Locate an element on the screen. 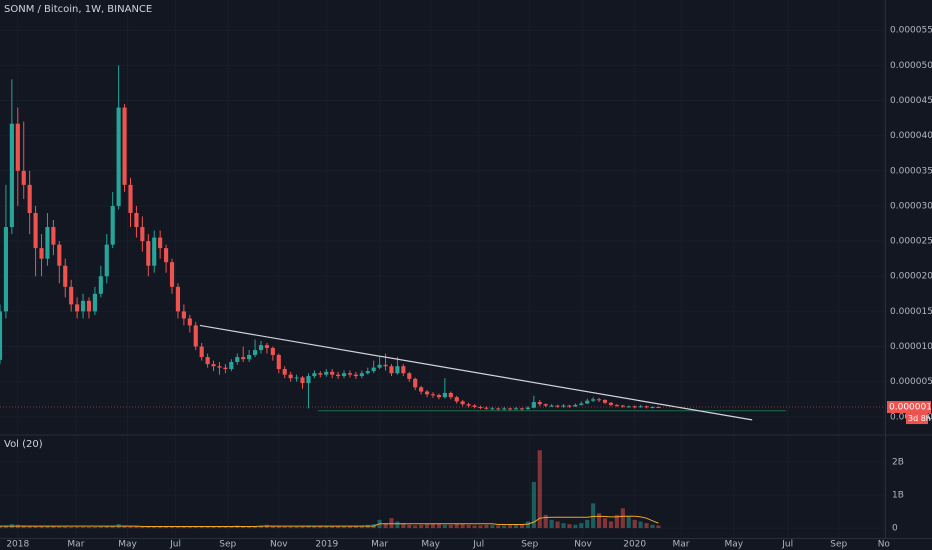 This screenshot has width=932, height=550. x-tick-label: Sep is located at coordinates (227, 545).